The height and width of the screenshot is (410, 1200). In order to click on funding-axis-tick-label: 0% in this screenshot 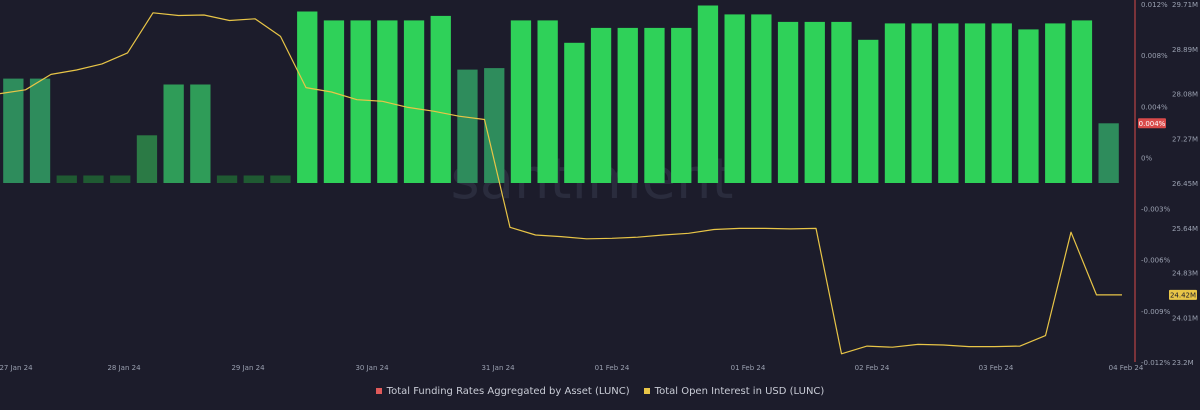, I will do `click(1146, 158)`.